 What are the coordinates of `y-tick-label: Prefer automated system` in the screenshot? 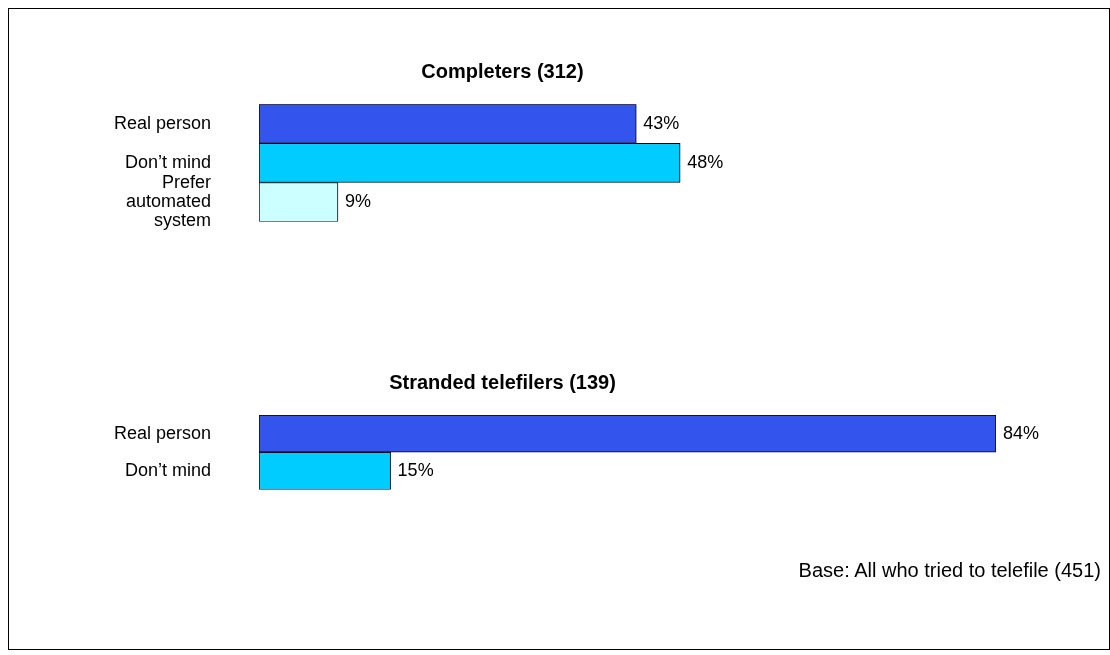 It's located at (168, 201).